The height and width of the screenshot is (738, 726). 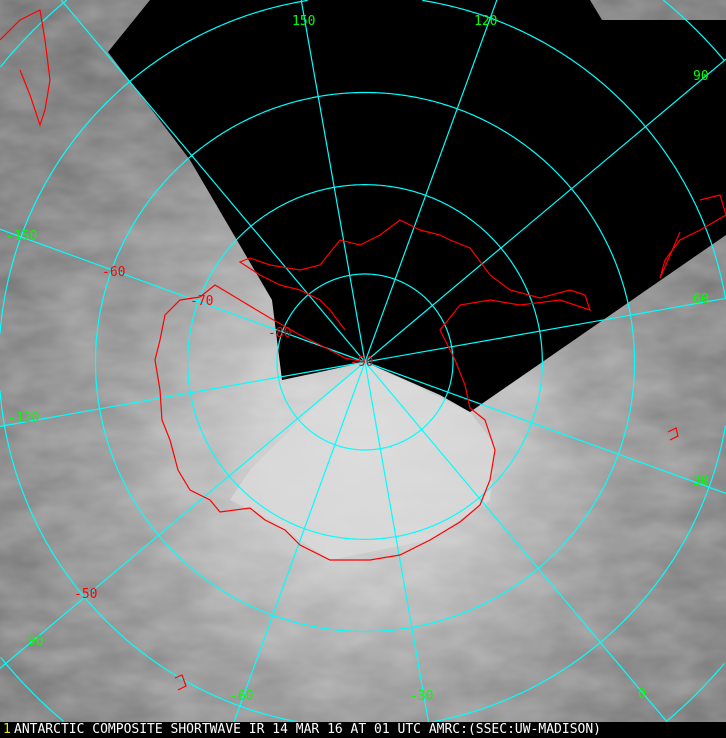 What do you see at coordinates (23, 418) in the screenshot?
I see `longitude-label: -120` at bounding box center [23, 418].